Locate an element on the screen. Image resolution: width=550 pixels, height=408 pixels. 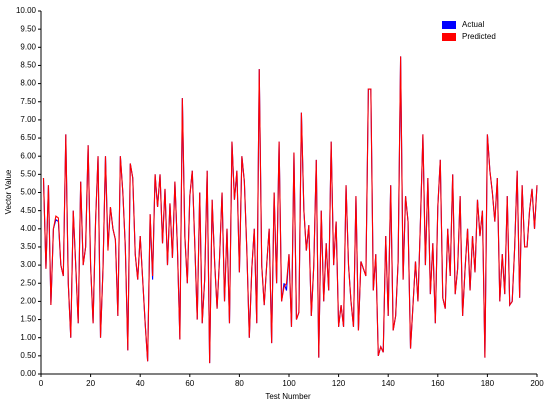
y-tick-label: 9.50 is located at coordinates (28, 28).